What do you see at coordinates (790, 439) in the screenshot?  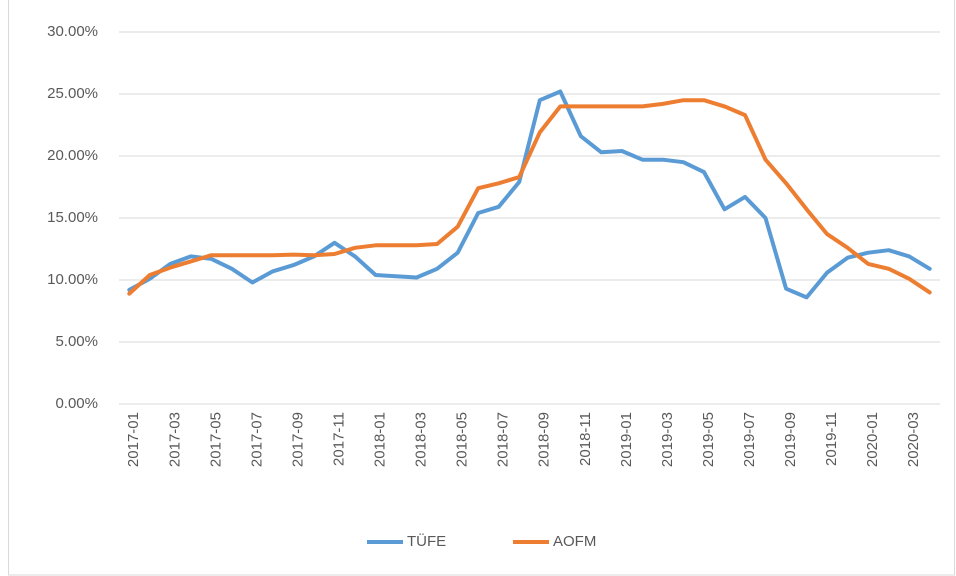 I see `x-tick-label: 2019-09` at bounding box center [790, 439].